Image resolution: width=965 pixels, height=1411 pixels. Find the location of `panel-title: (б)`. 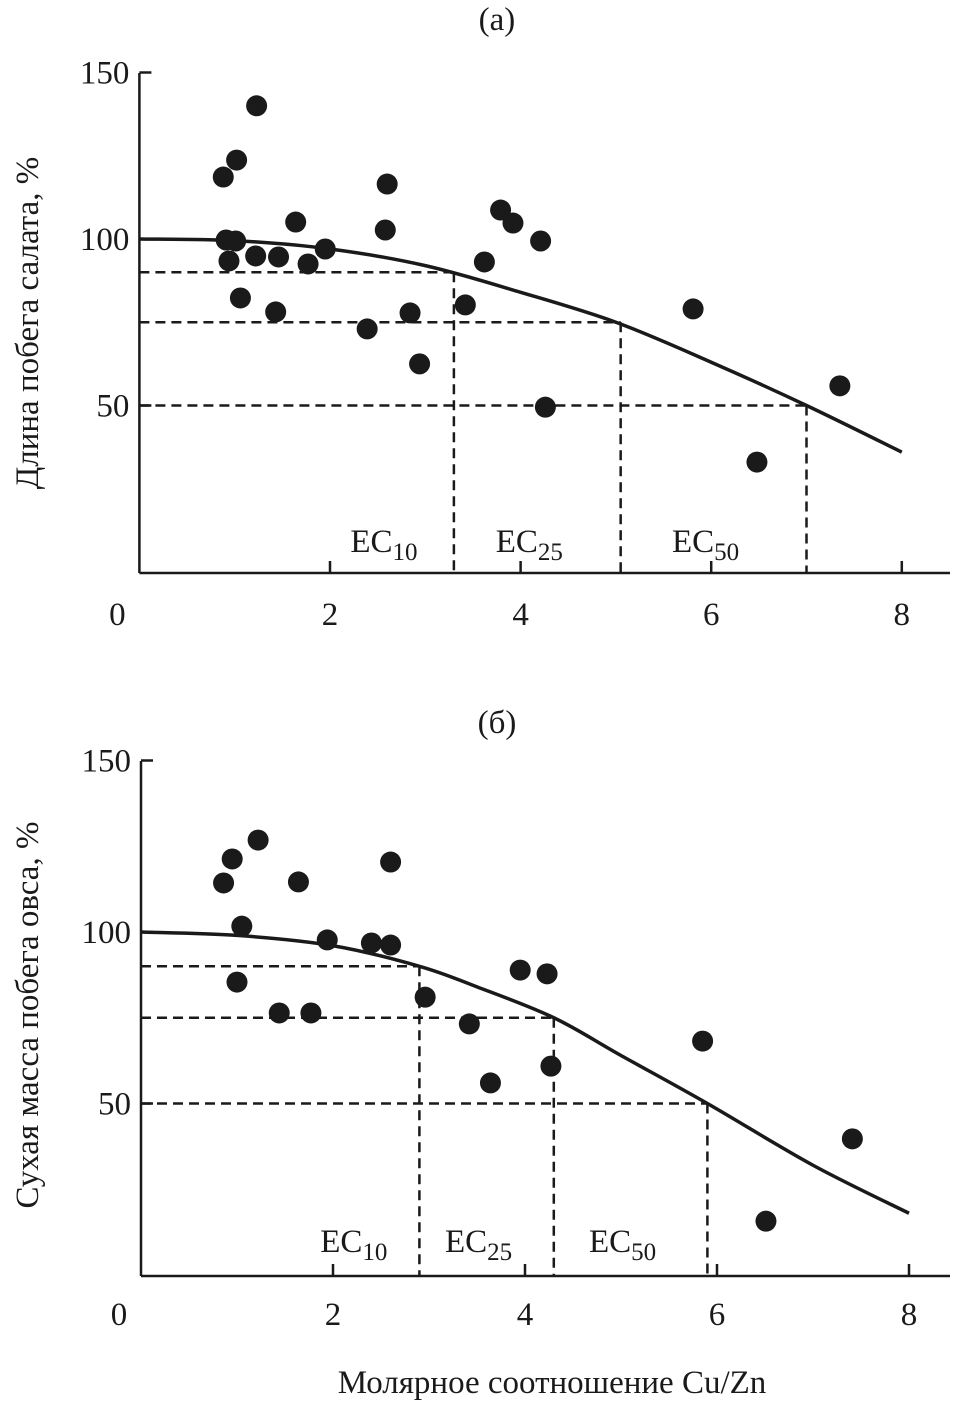

panel-title: (б) is located at coordinates (497, 723).